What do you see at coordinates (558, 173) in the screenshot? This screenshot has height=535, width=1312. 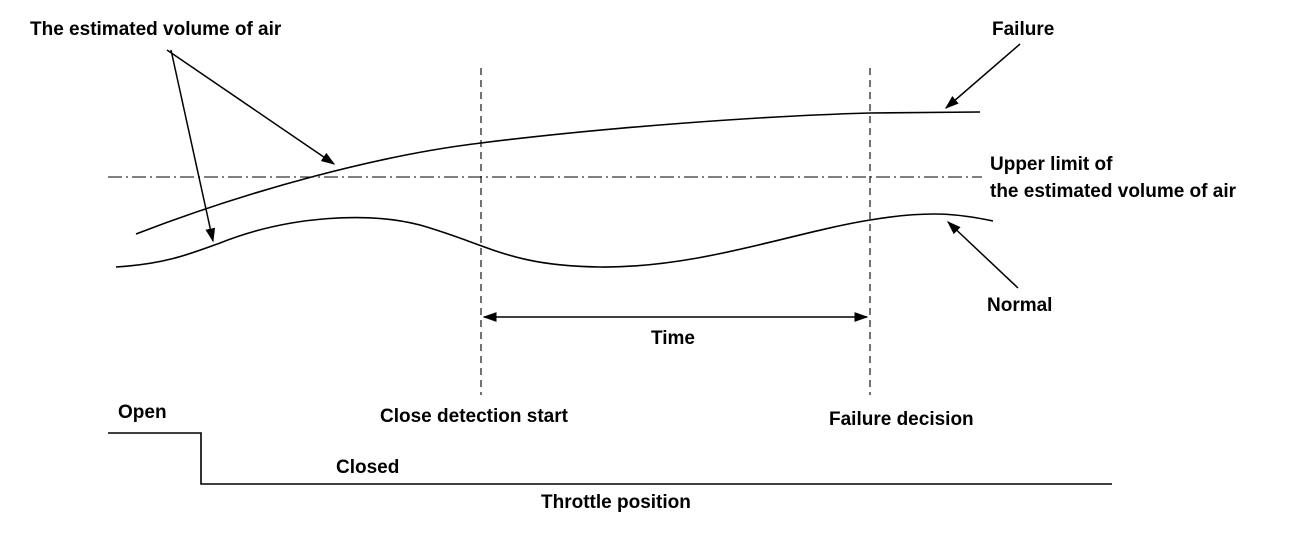 I see `failure-curve` at bounding box center [558, 173].